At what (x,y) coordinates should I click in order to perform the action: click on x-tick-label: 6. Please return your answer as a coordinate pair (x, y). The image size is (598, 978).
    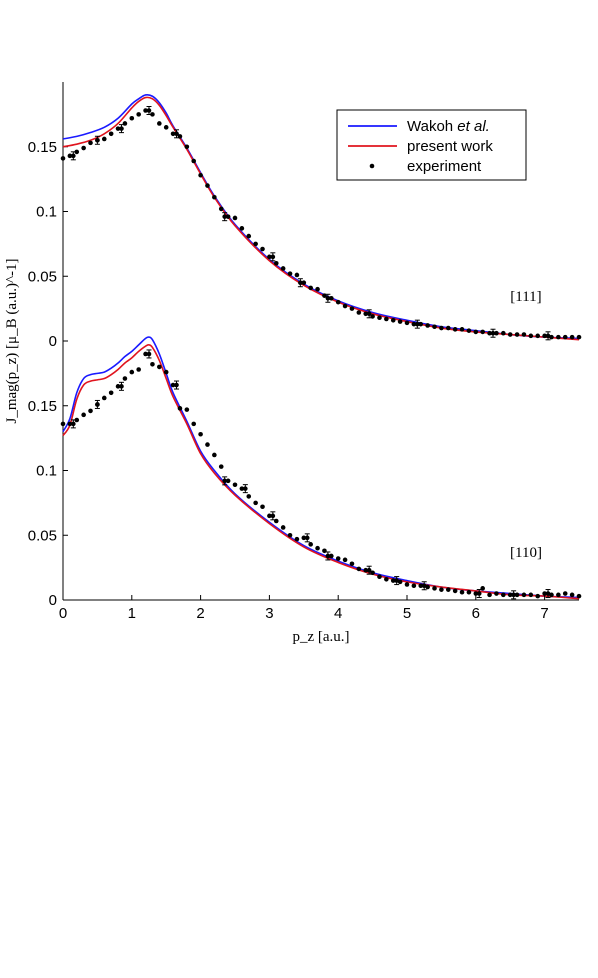
    Looking at the image, I should click on (476, 613).